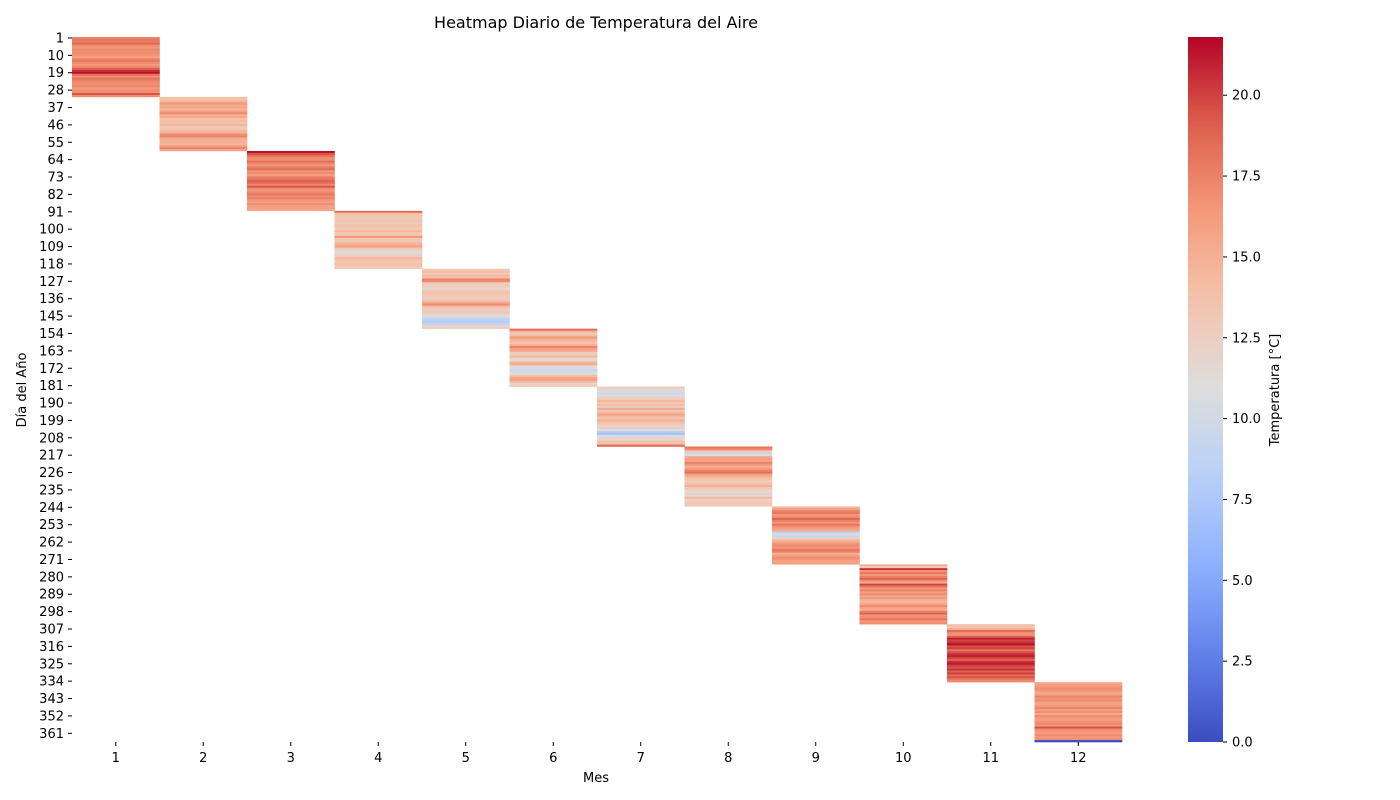 The height and width of the screenshot is (800, 1400). What do you see at coordinates (203, 758) in the screenshot?
I see `x-tick-label: 2` at bounding box center [203, 758].